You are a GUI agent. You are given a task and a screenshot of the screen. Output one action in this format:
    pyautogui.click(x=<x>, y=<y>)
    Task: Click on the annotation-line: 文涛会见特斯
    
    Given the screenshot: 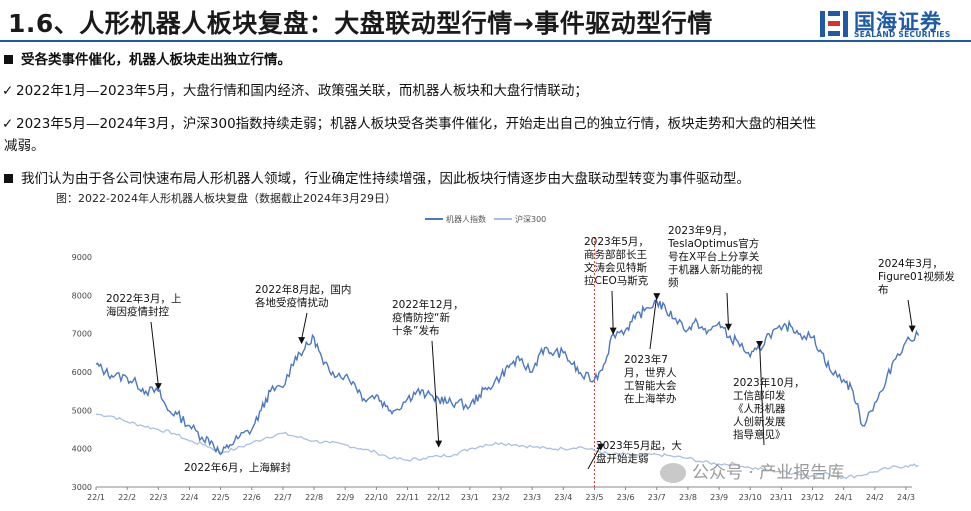 What is the action you would take?
    pyautogui.click(x=615, y=267)
    